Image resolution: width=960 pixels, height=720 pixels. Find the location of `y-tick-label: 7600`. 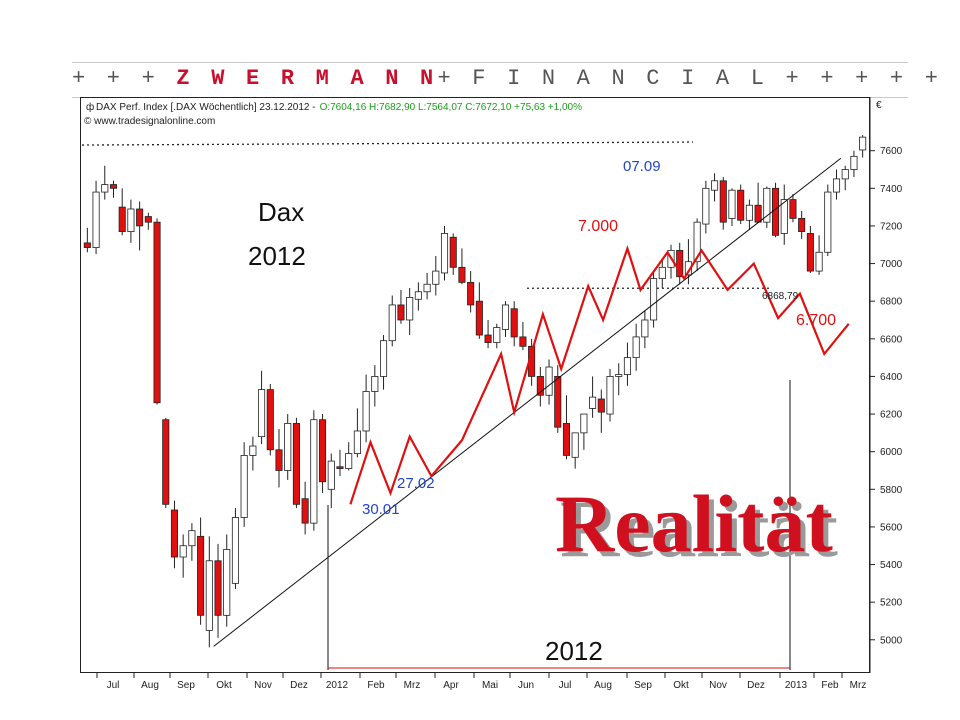

y-tick-label: 7600 is located at coordinates (891, 151).